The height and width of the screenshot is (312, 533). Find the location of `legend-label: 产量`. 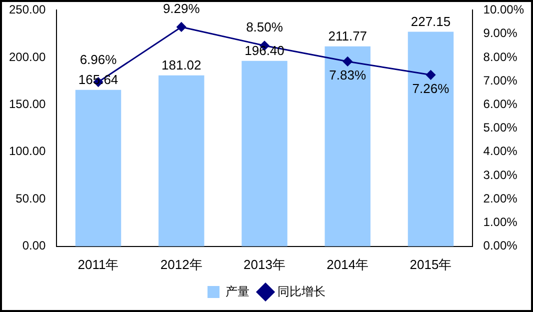

legend-label: 产量 is located at coordinates (238, 291).